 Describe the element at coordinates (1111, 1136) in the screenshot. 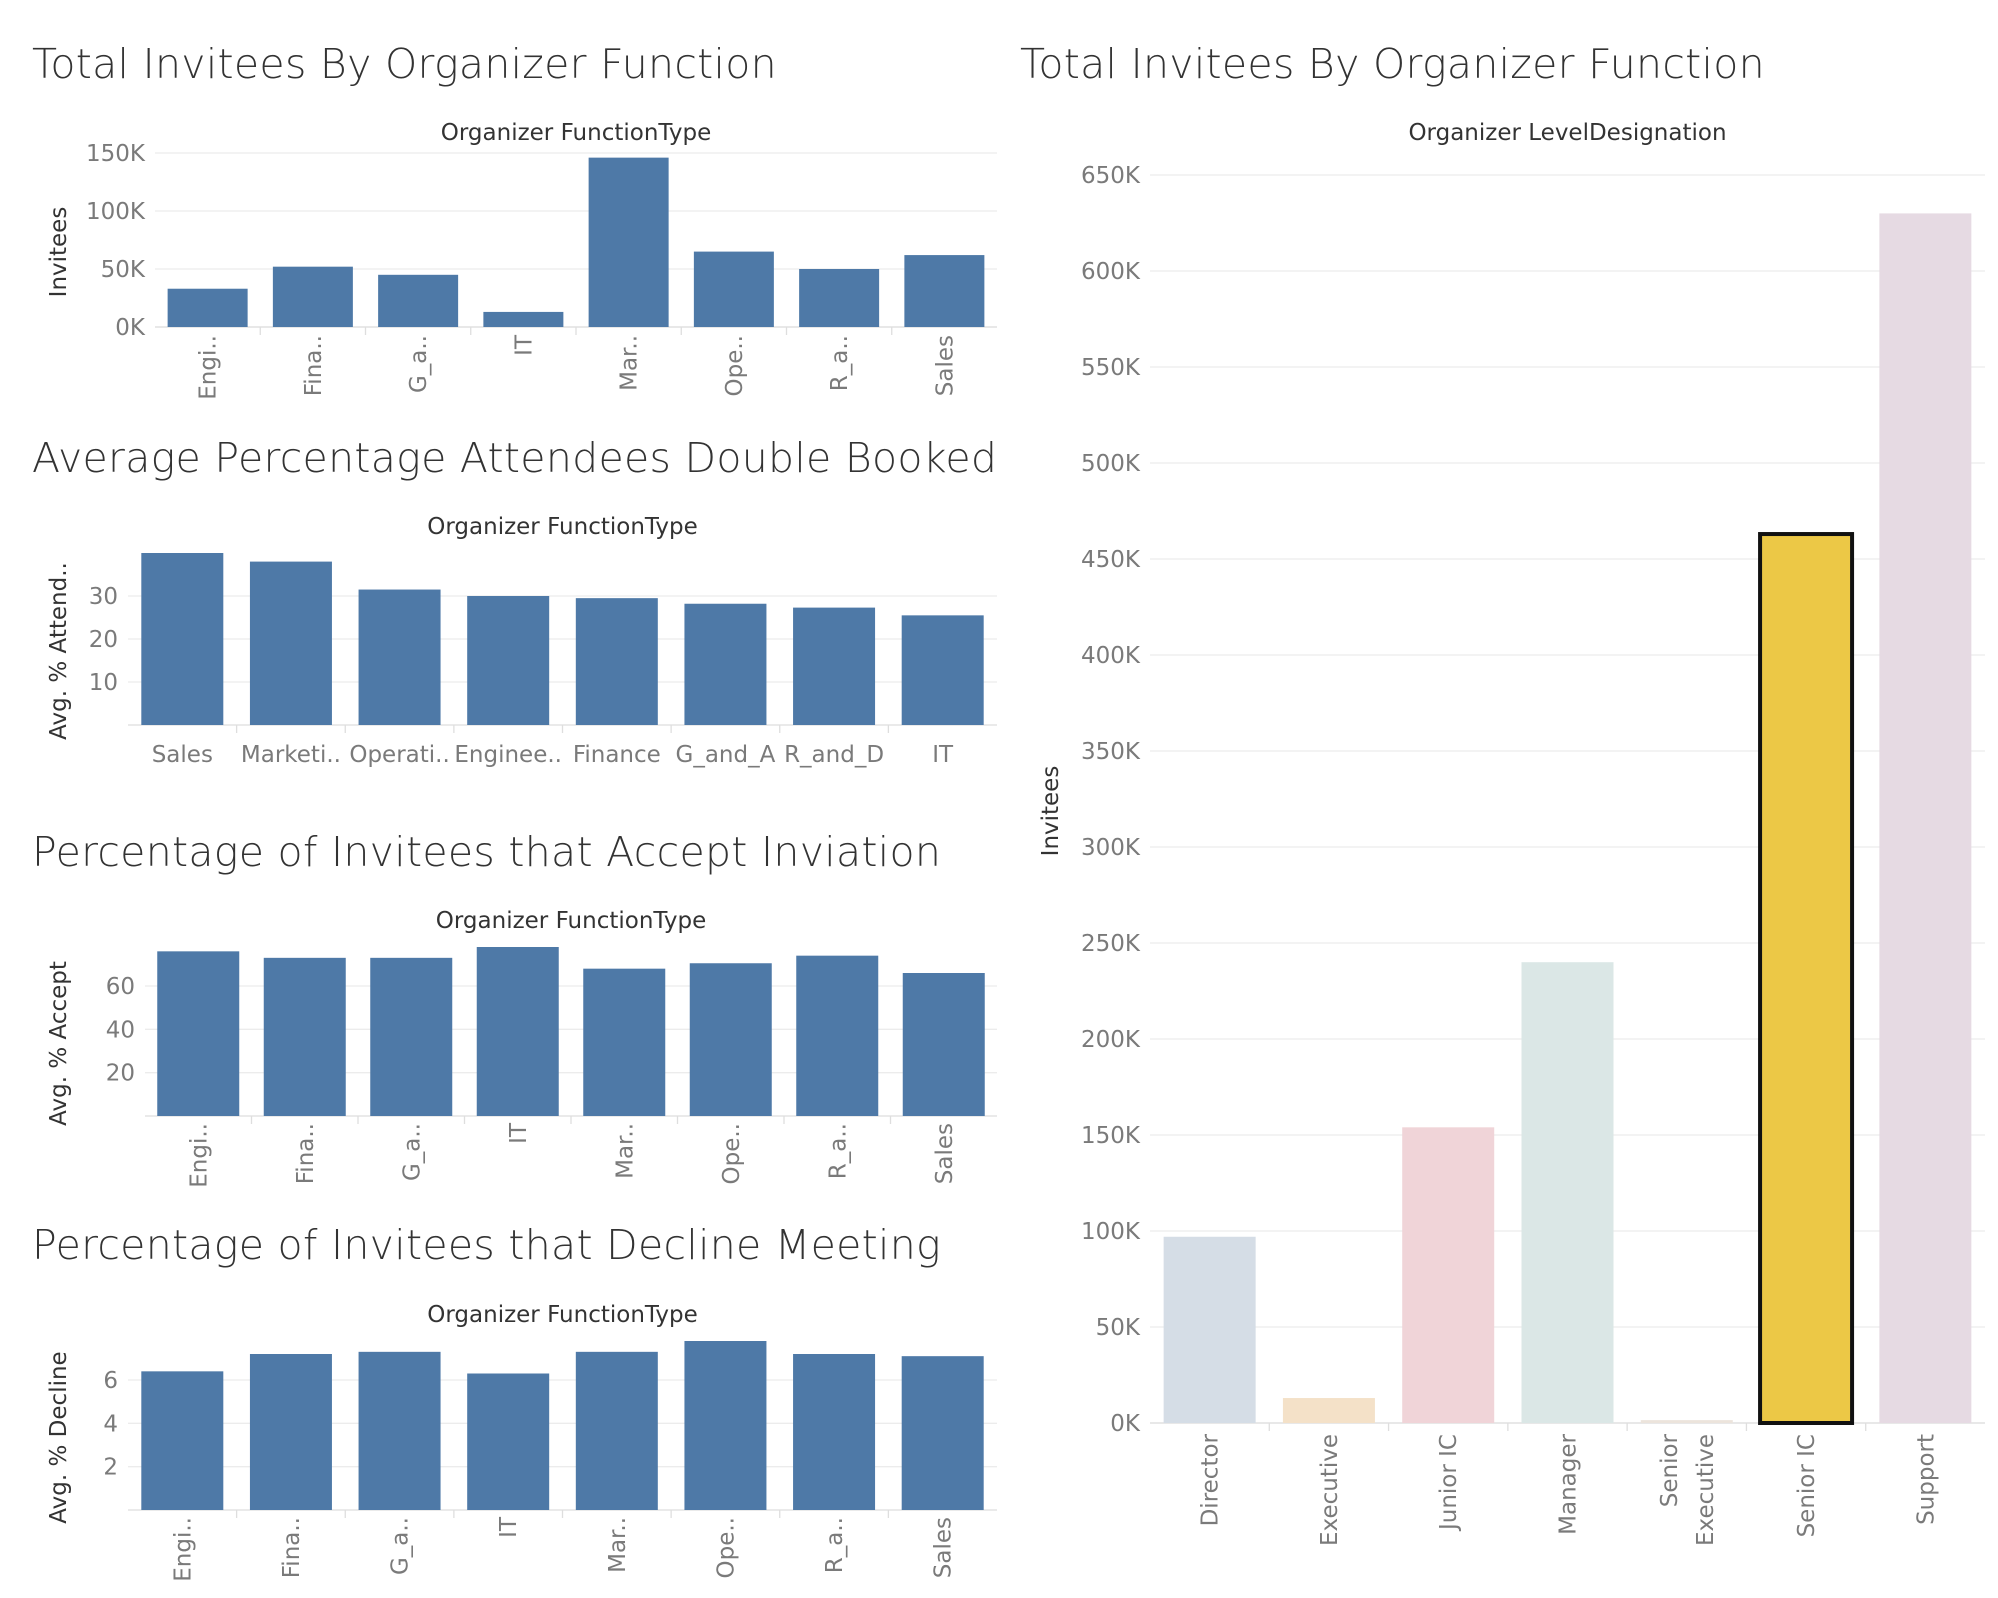

I see `y-tick-label: 150K` at that location.